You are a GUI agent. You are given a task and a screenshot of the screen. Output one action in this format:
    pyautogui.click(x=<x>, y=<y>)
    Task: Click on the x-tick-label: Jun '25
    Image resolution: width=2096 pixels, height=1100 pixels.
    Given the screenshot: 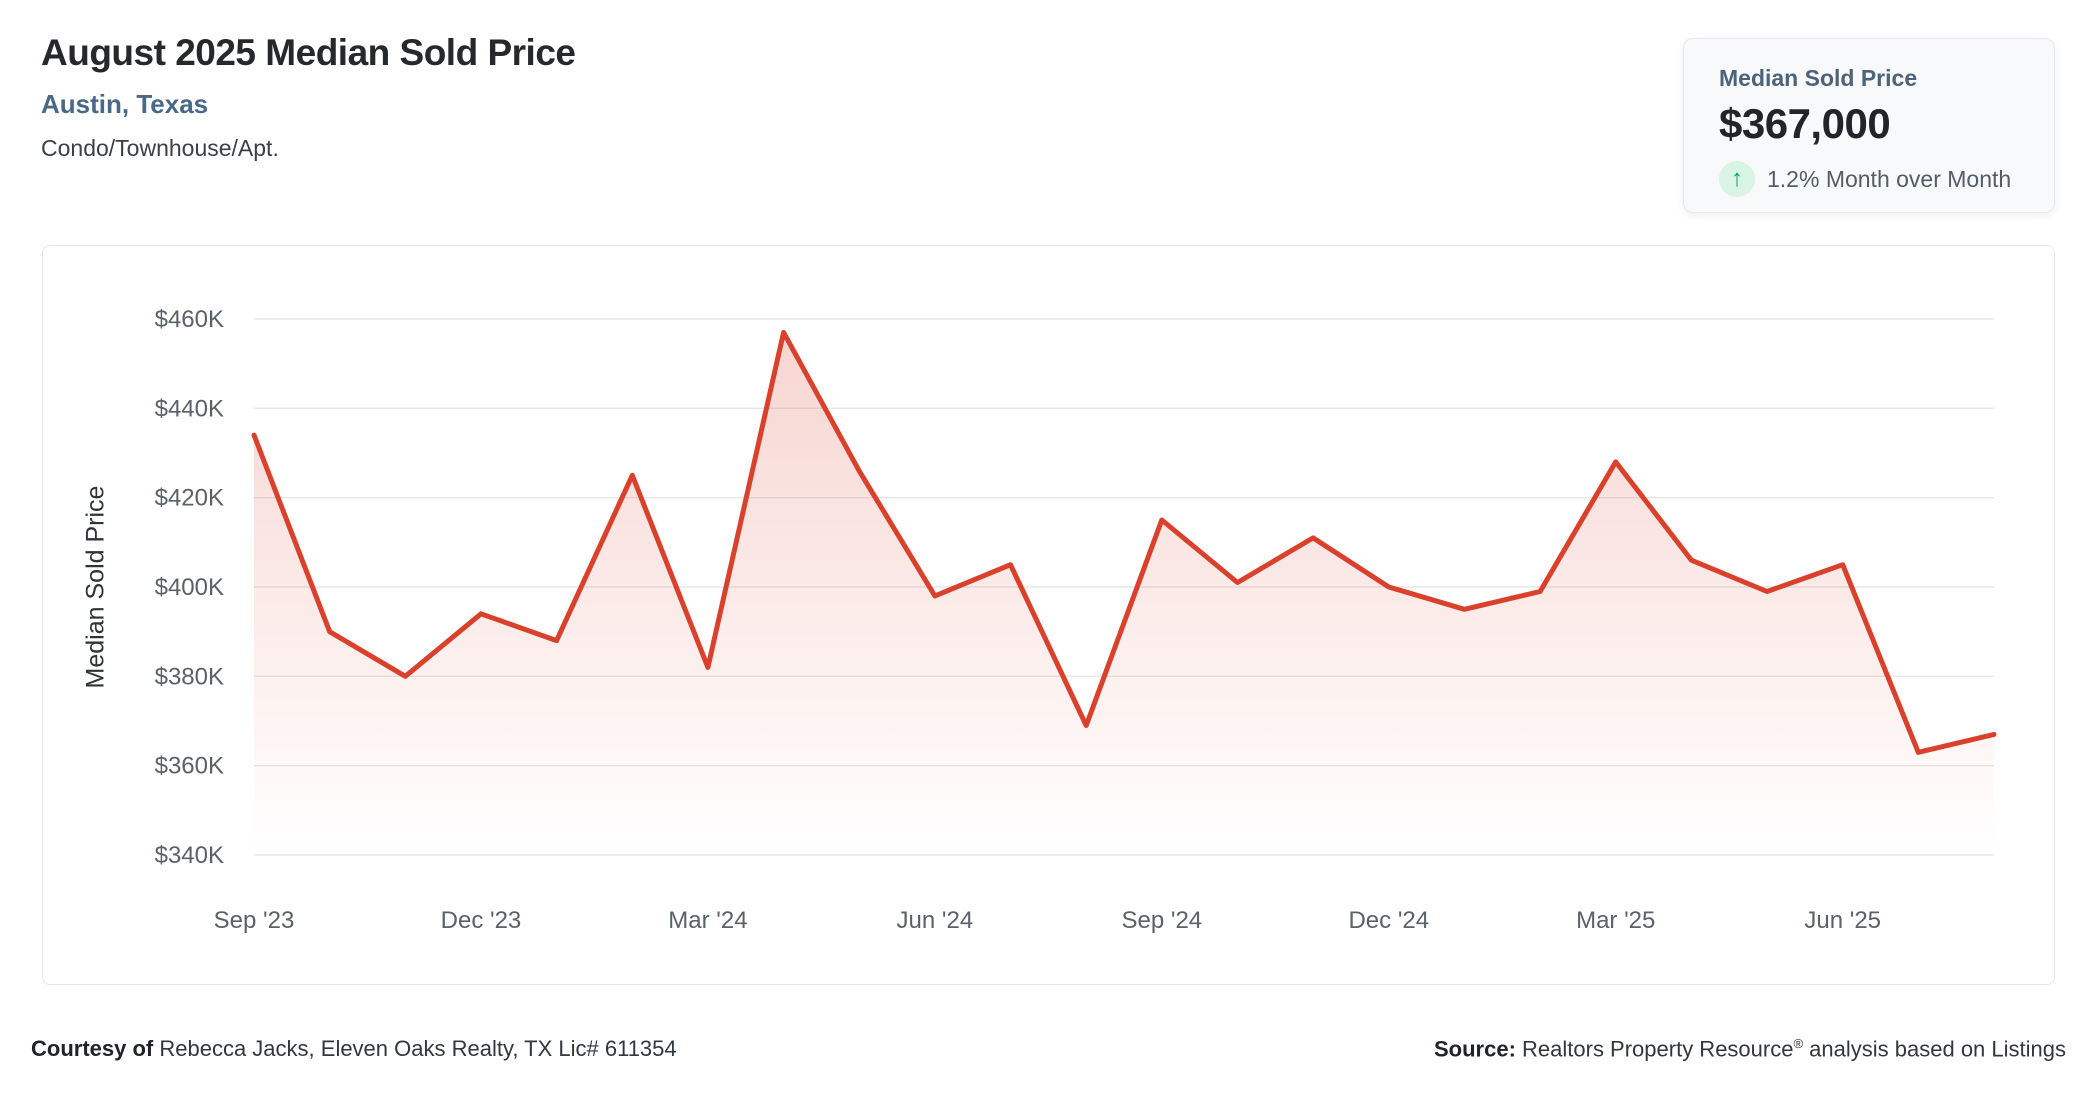 What is the action you would take?
    pyautogui.click(x=1842, y=920)
    